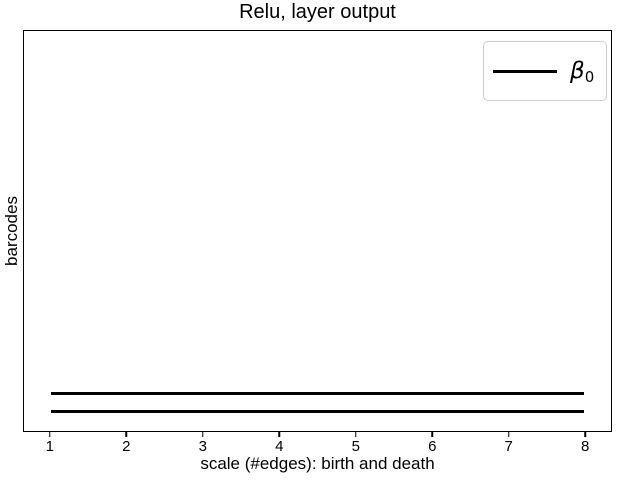 Image resolution: width=618 pixels, height=480 pixels. Describe the element at coordinates (202, 446) in the screenshot. I see `x-tick-label: 3` at that location.